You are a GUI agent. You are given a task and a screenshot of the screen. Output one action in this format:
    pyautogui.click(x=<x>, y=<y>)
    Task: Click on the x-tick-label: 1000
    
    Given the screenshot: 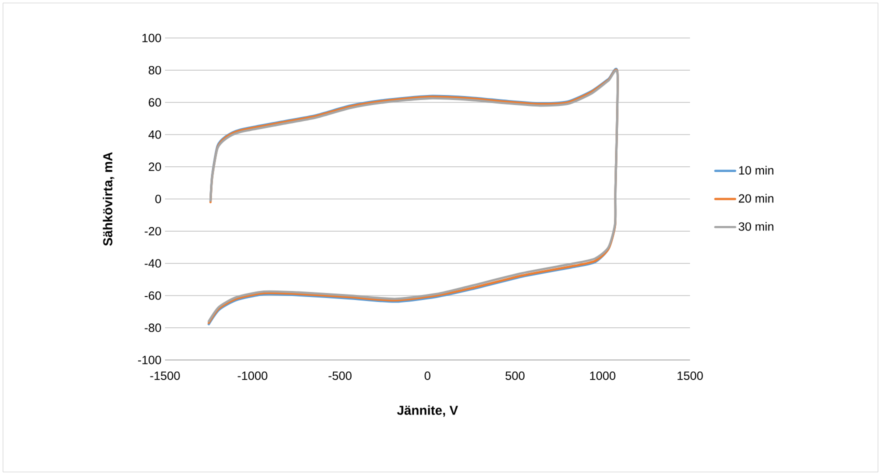 What is the action you would take?
    pyautogui.click(x=603, y=376)
    